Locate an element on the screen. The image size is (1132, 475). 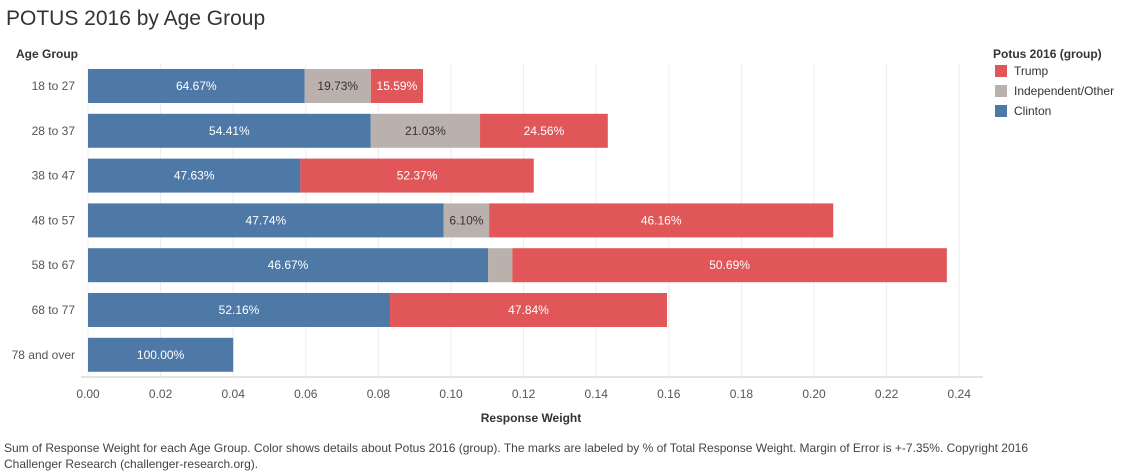
data-label-trump-68-to-77: 47.84% is located at coordinates (528, 310).